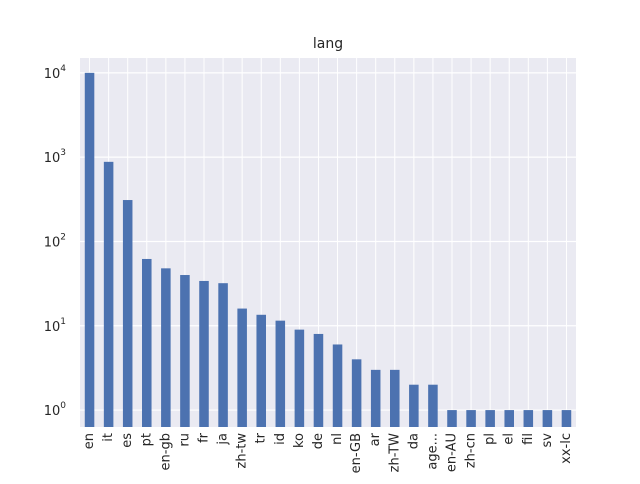 The width and height of the screenshot is (640, 484). What do you see at coordinates (166, 347) in the screenshot?
I see `bar-en-gb` at bounding box center [166, 347].